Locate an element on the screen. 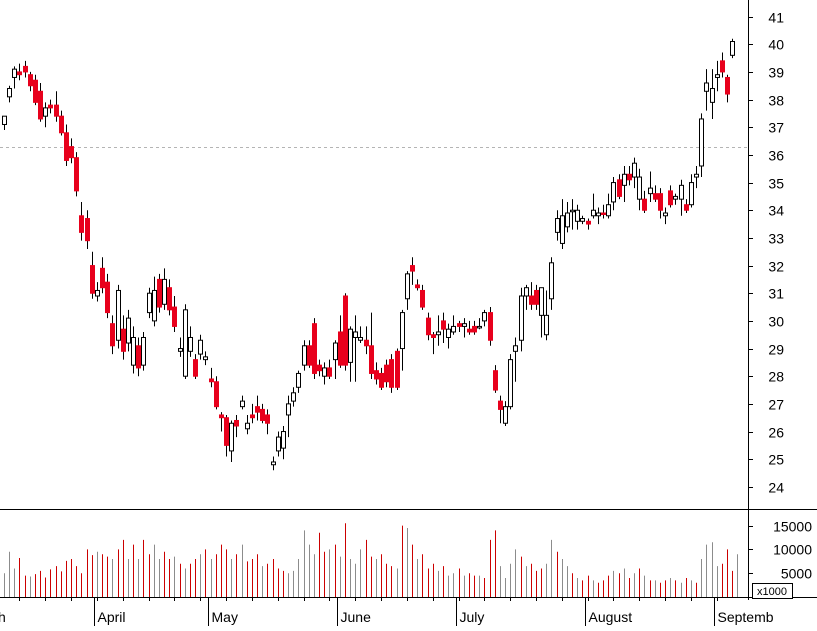 The width and height of the screenshot is (817, 631). price-tick-label: 40 is located at coordinates (776, 45).